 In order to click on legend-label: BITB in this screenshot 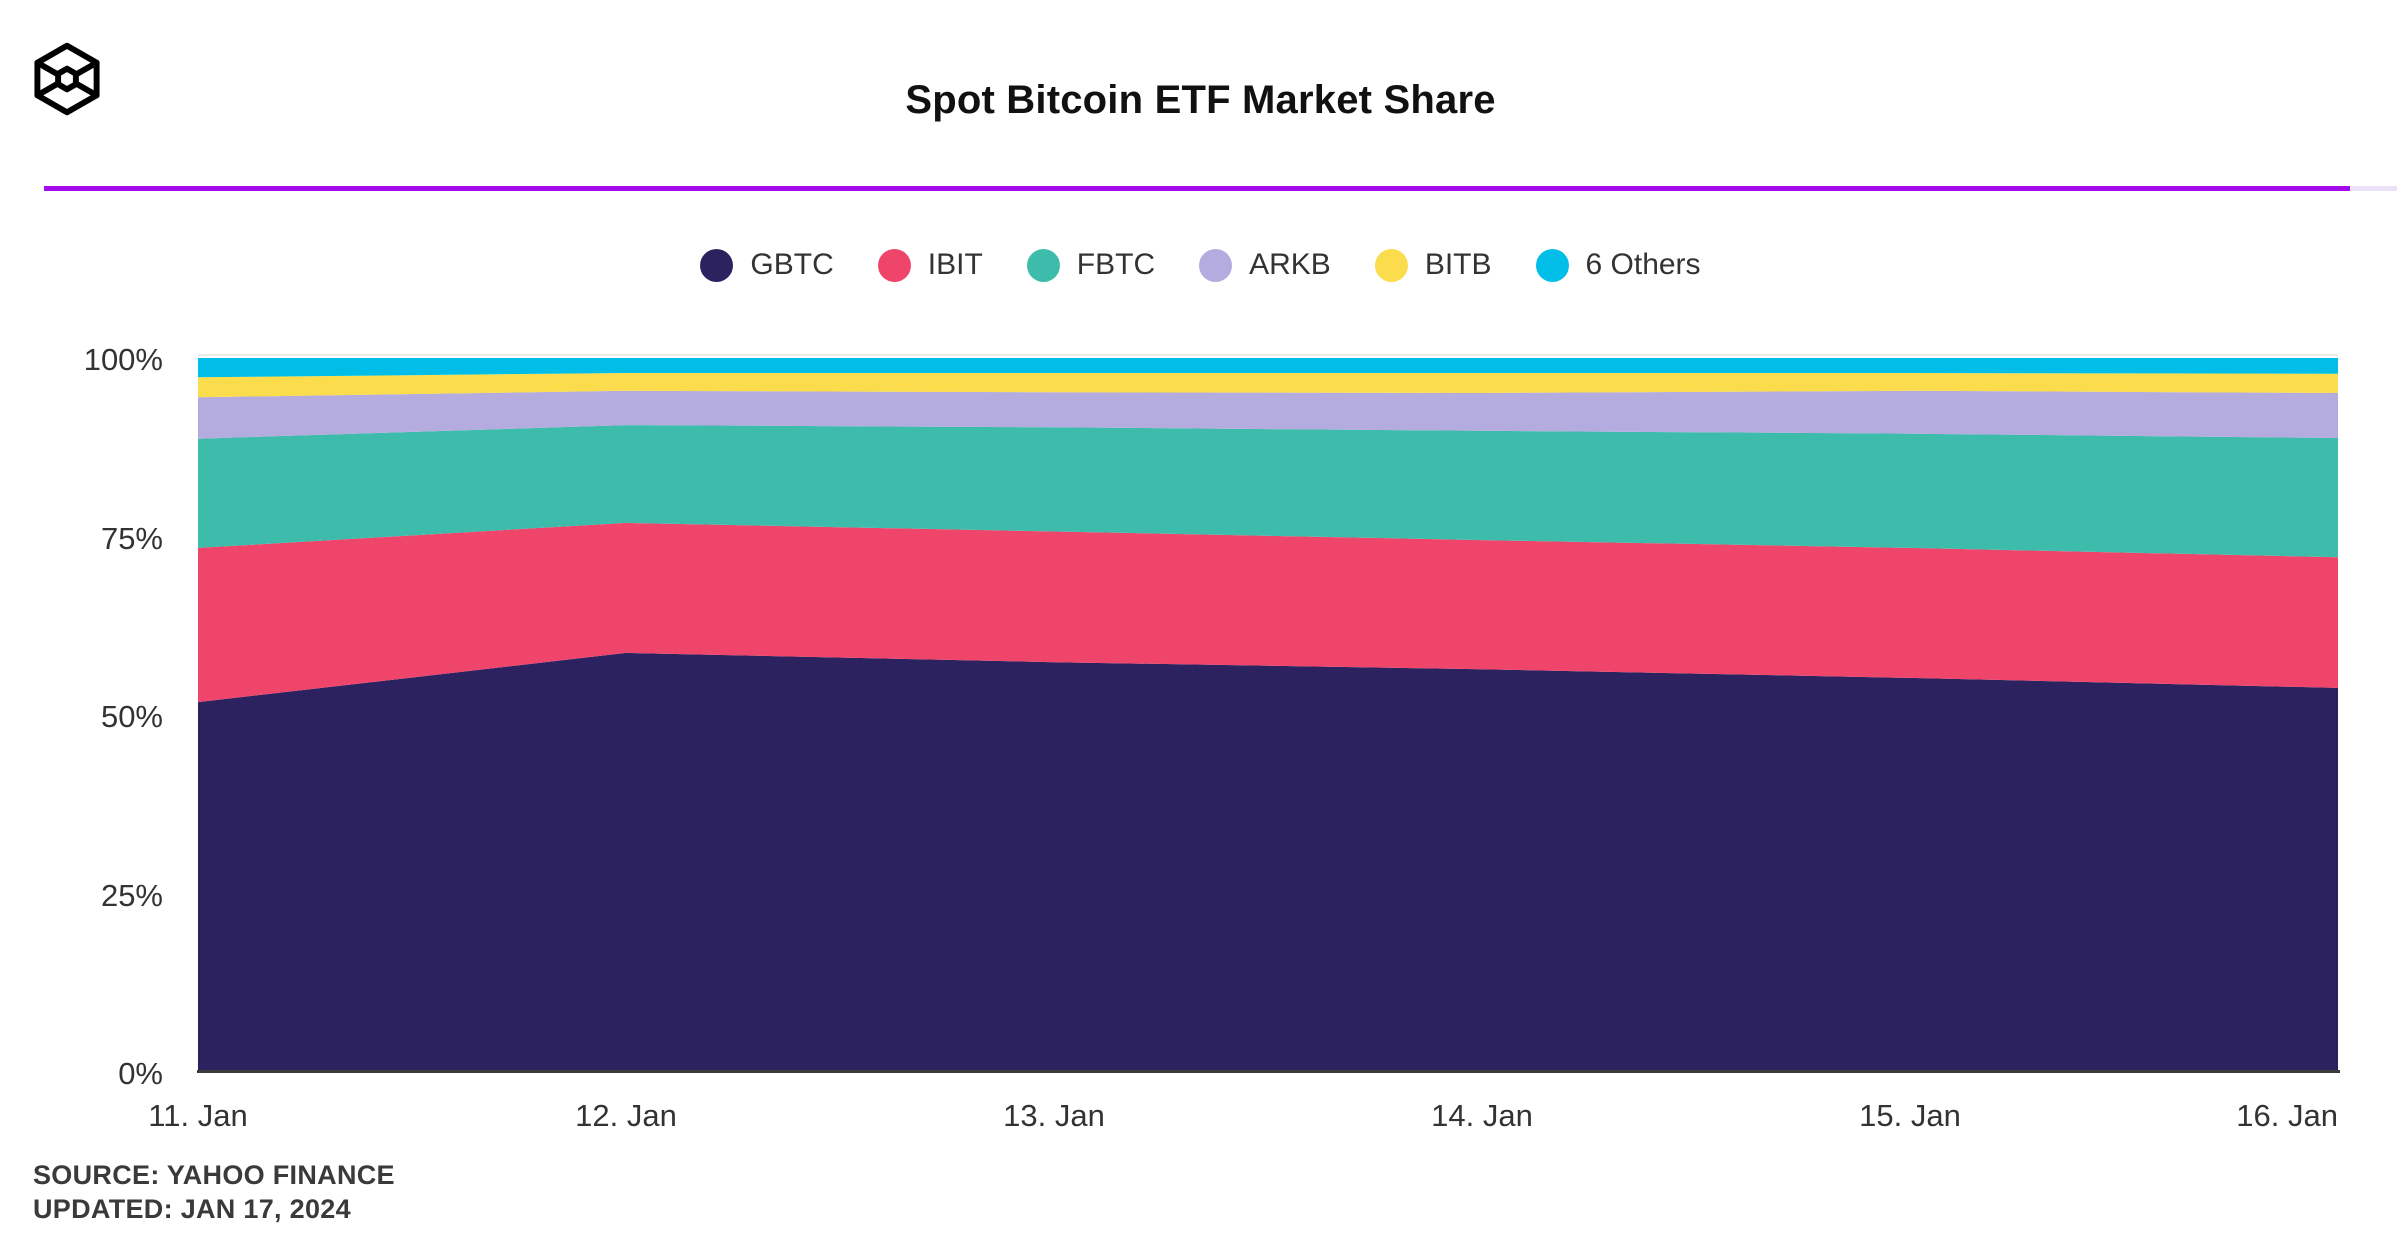, I will do `click(1458, 264)`.